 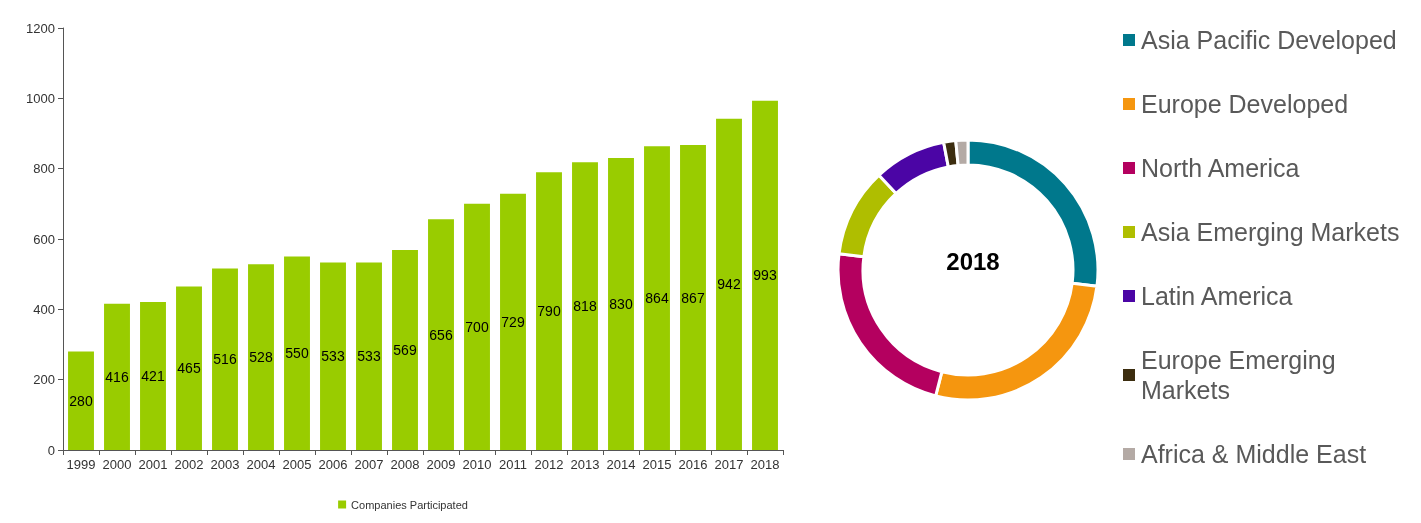 I want to click on x-tick-label: 2000, so click(x=117, y=464).